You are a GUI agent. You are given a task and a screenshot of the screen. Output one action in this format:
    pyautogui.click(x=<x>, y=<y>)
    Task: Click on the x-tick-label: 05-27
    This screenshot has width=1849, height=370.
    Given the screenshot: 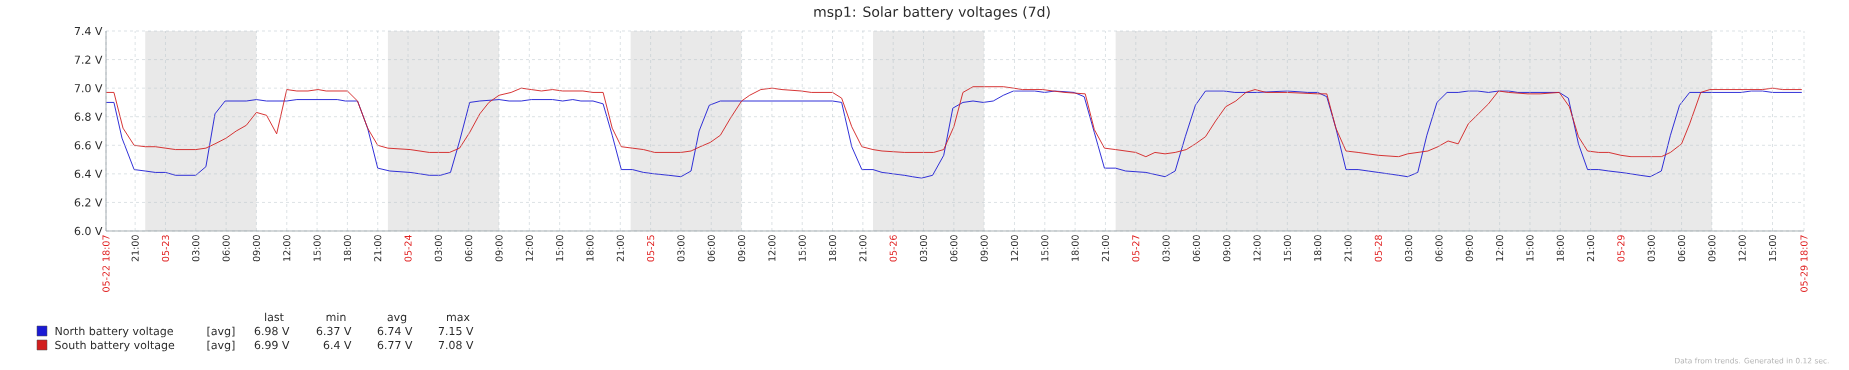 What is the action you would take?
    pyautogui.click(x=1136, y=248)
    